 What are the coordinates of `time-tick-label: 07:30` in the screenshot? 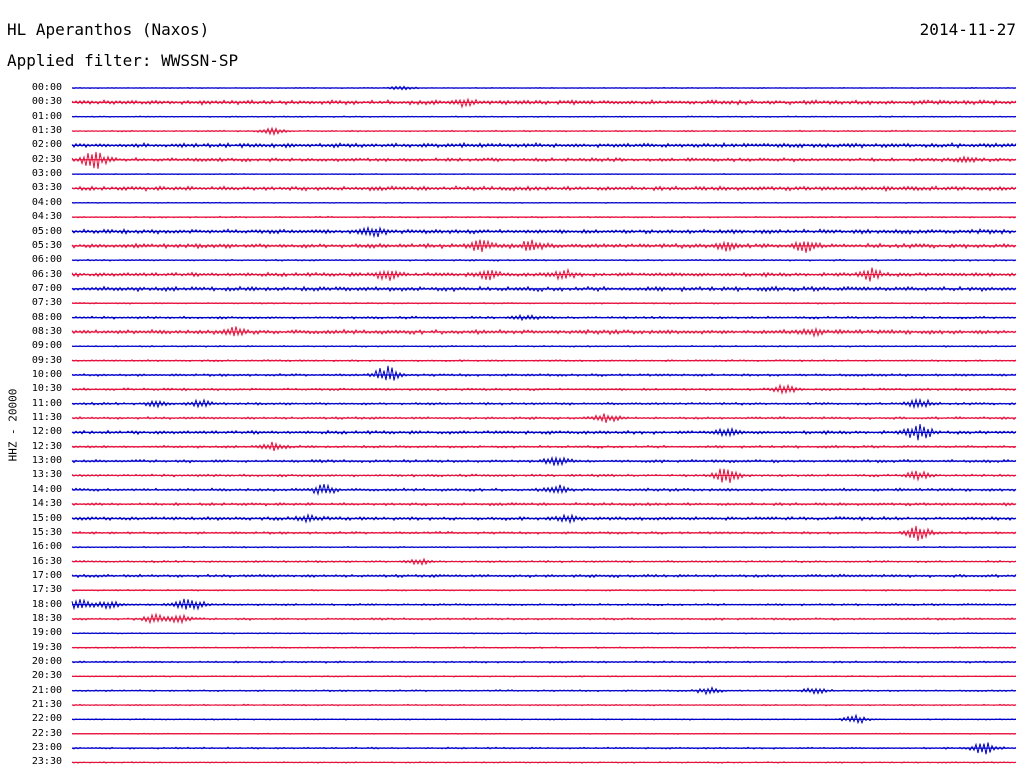 It's located at (46, 303).